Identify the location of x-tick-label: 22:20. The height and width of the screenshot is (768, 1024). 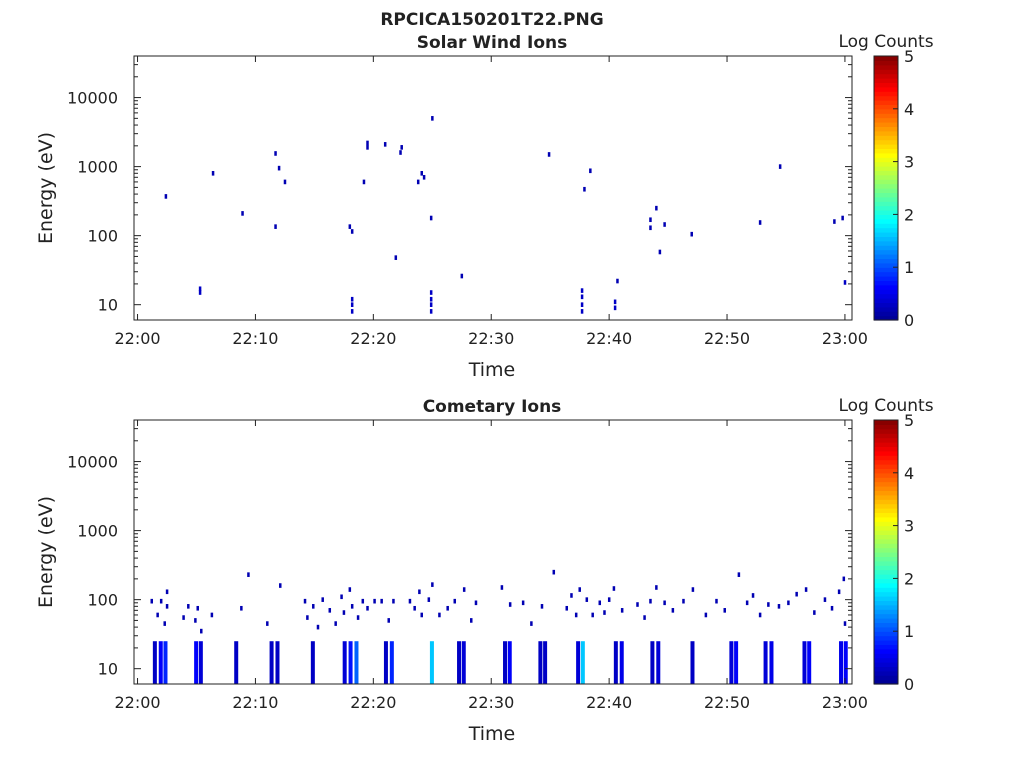
(373, 338).